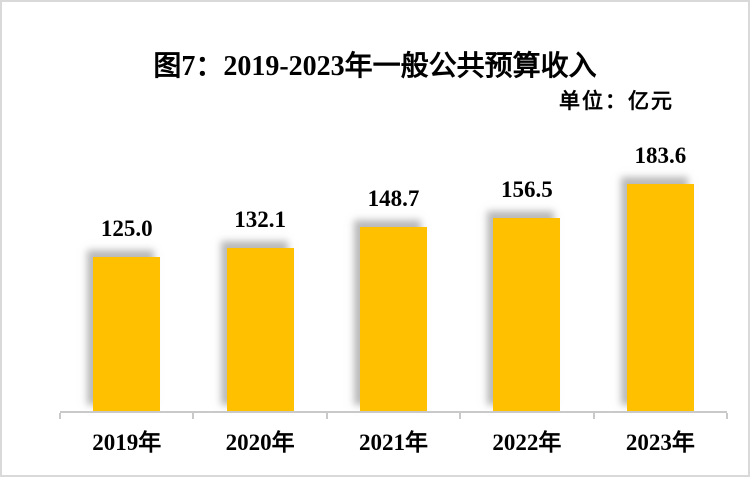 This screenshot has height=477, width=750. Describe the element at coordinates (260, 442) in the screenshot. I see `category-label: 2020年` at that location.